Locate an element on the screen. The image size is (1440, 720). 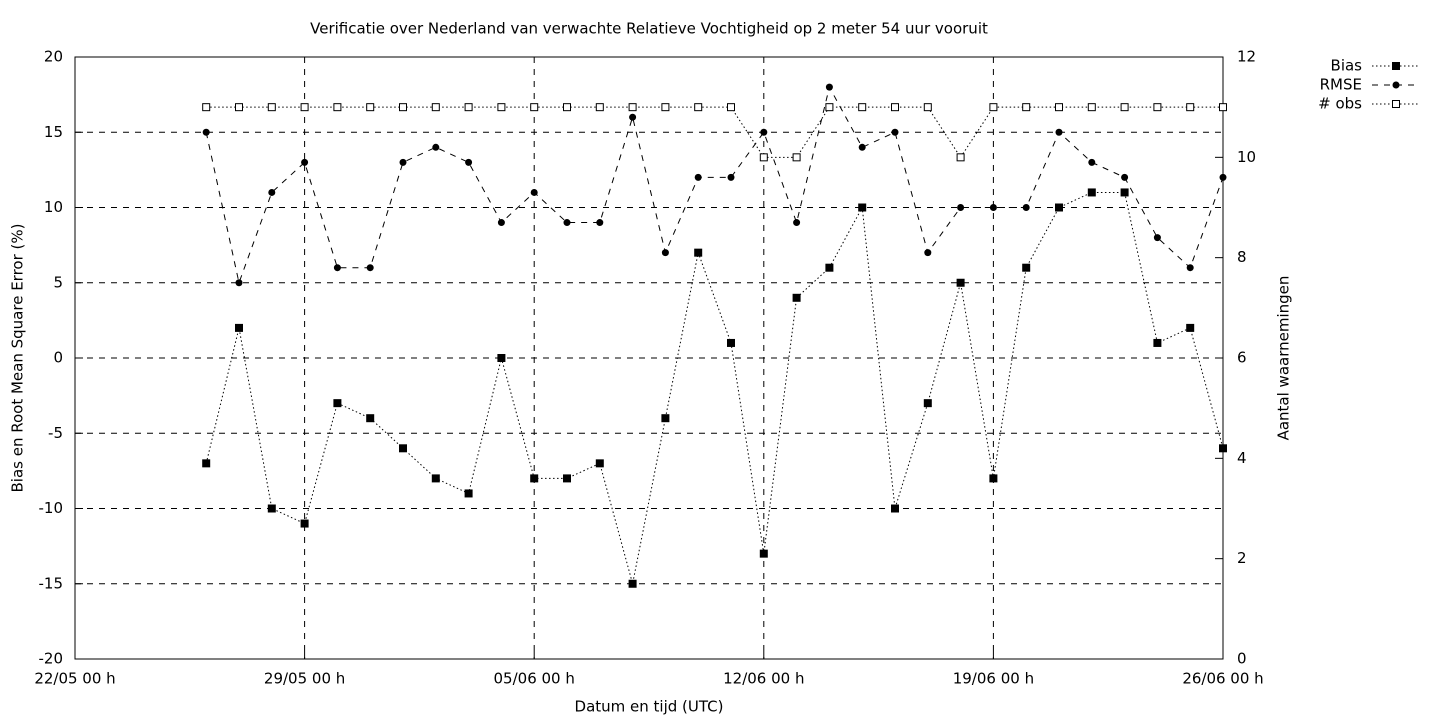
y-tick-label: 0 is located at coordinates (58, 358).